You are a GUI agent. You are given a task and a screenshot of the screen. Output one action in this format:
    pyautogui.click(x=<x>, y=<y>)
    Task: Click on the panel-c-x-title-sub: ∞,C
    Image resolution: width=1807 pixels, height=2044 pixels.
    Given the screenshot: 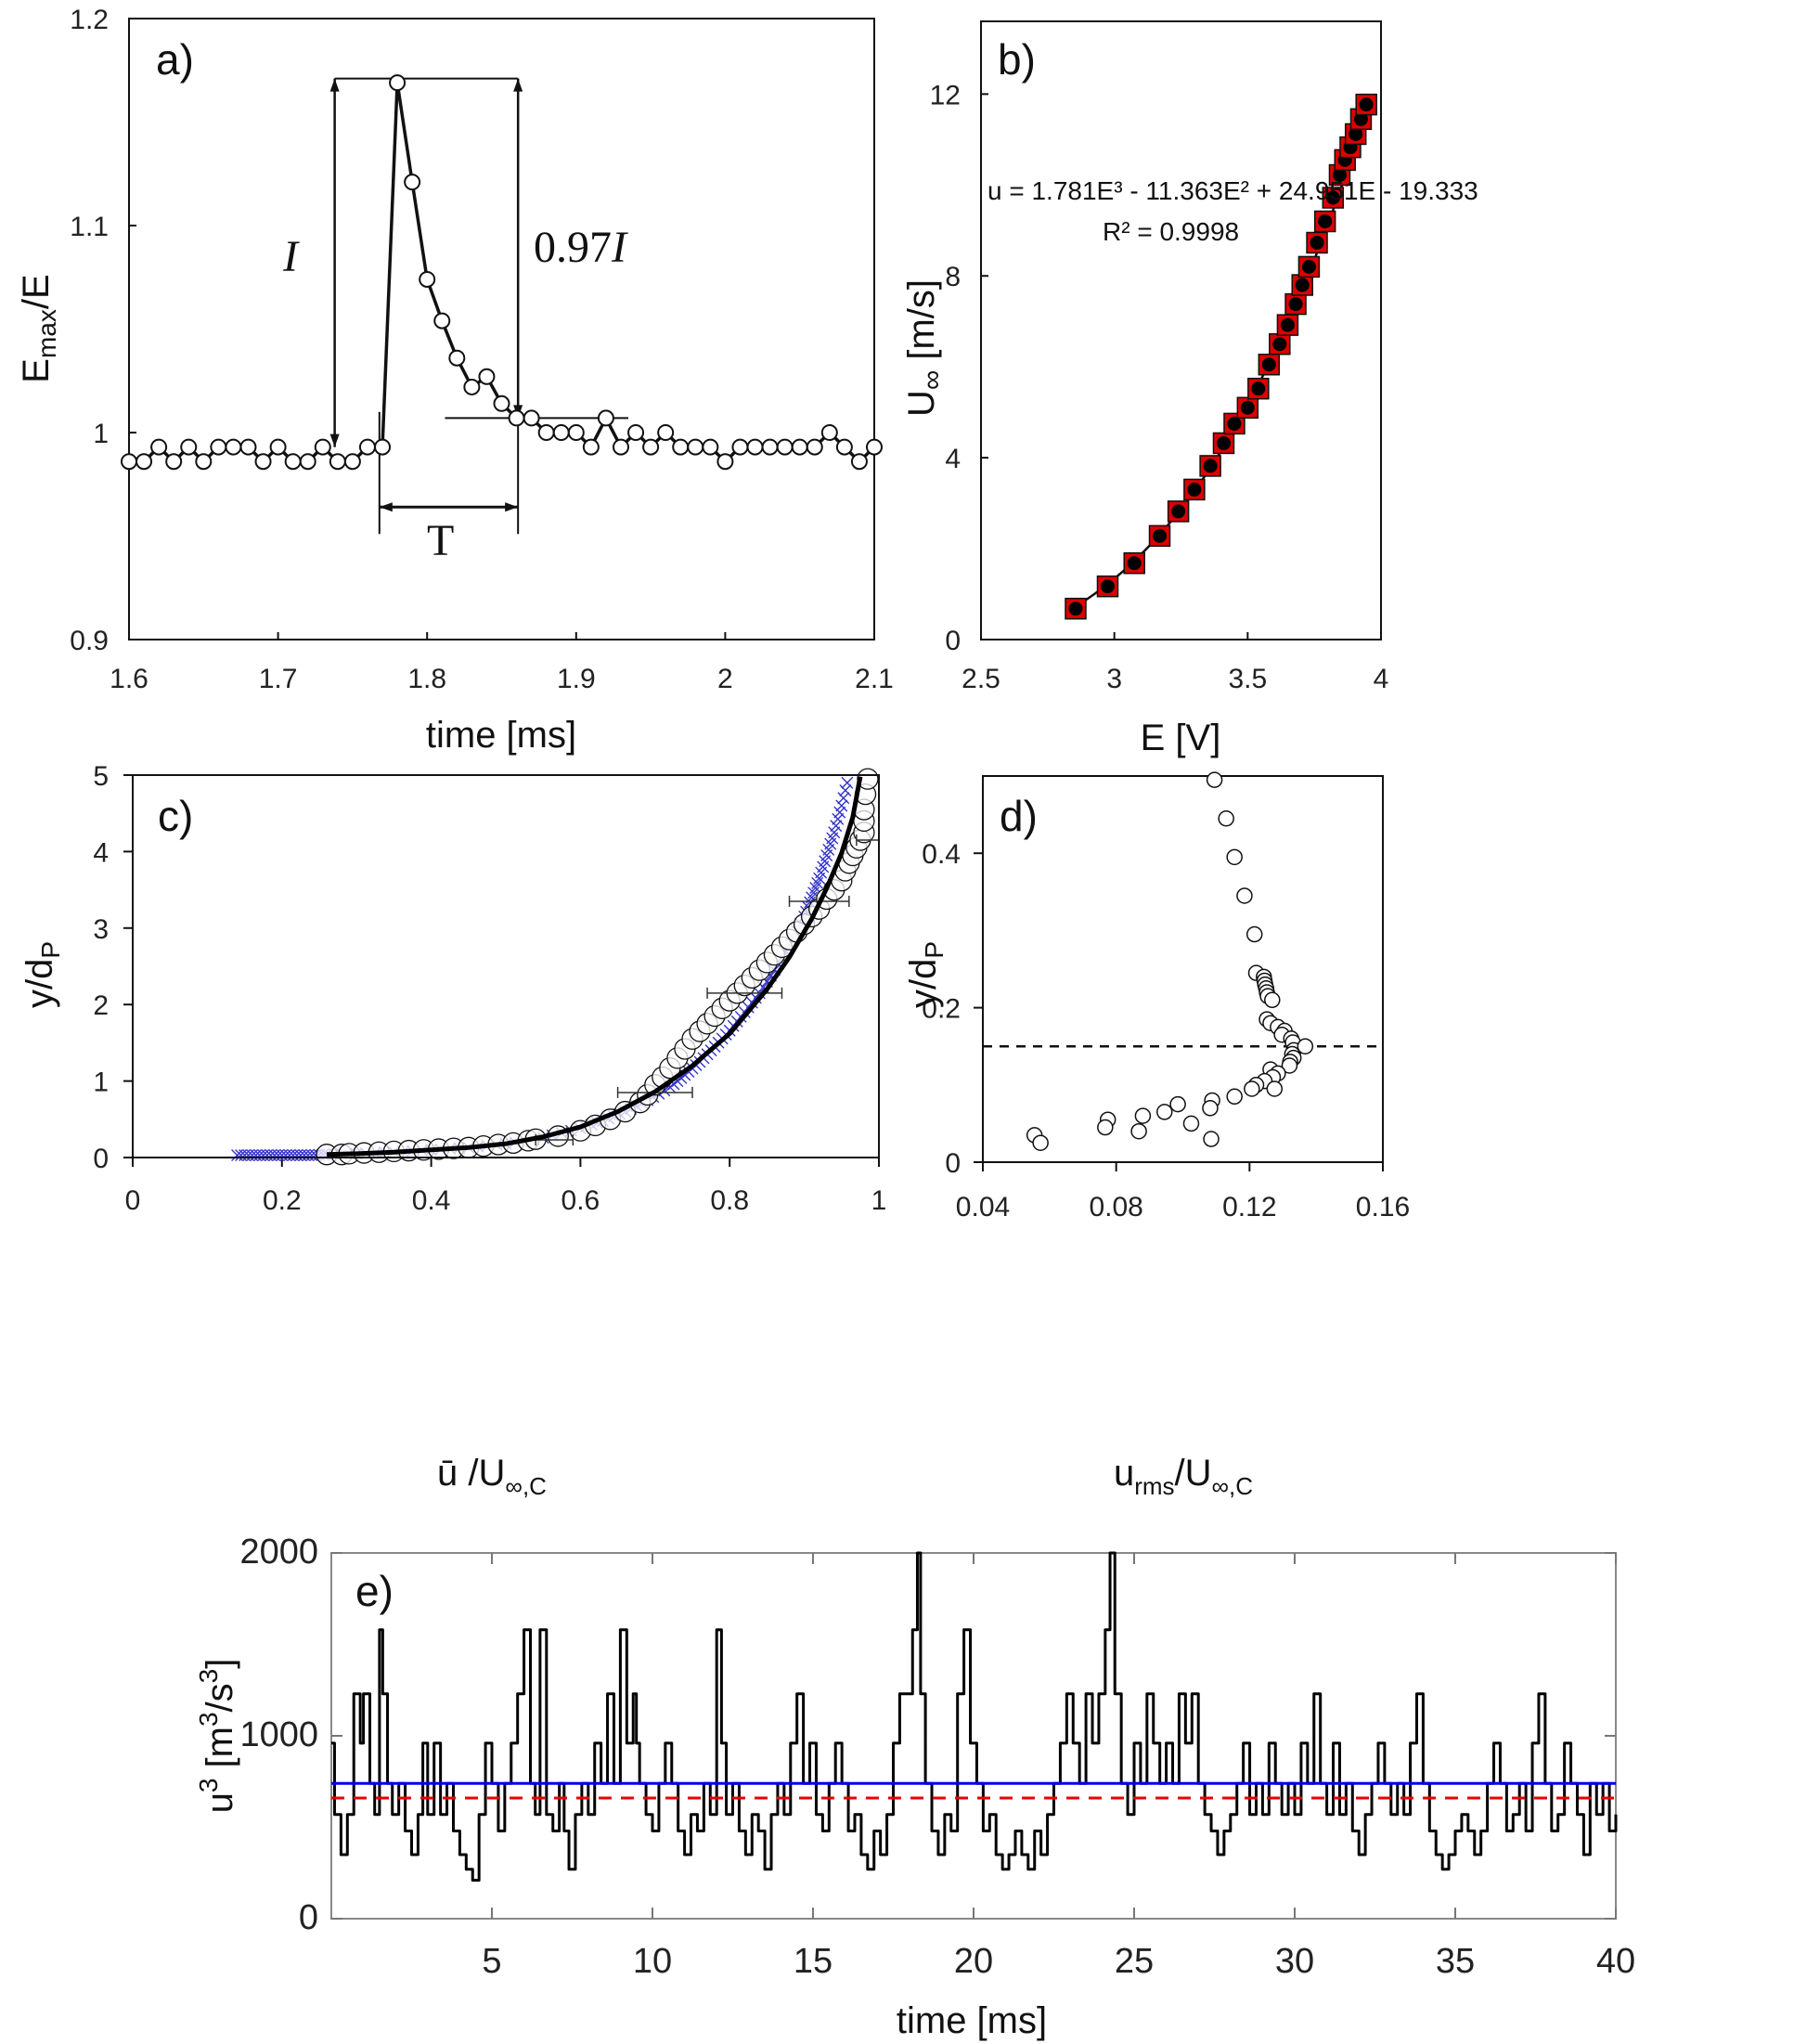 What is the action you would take?
    pyautogui.click(x=526, y=1486)
    